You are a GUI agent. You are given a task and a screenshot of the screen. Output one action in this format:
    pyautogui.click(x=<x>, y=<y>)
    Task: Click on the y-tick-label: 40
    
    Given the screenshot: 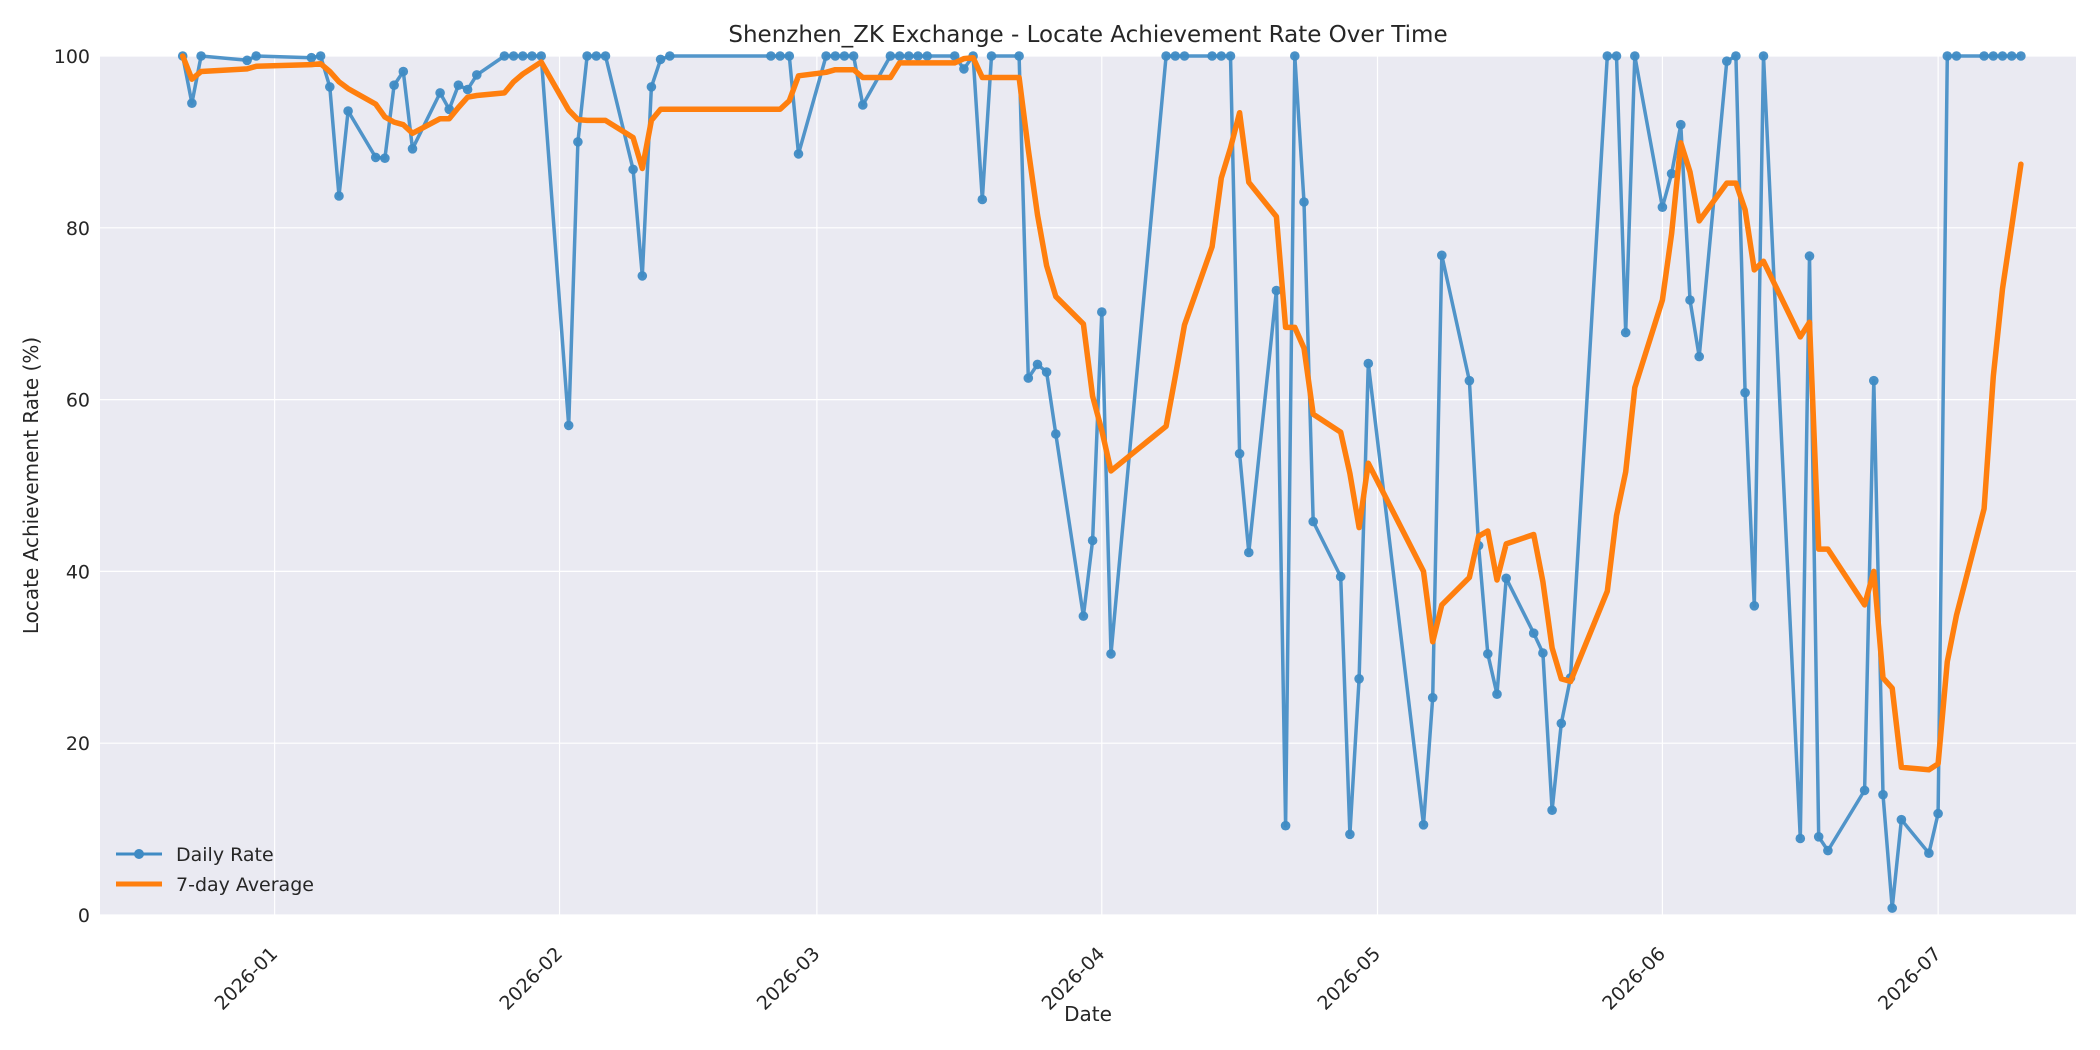 What is the action you would take?
    pyautogui.click(x=78, y=572)
    